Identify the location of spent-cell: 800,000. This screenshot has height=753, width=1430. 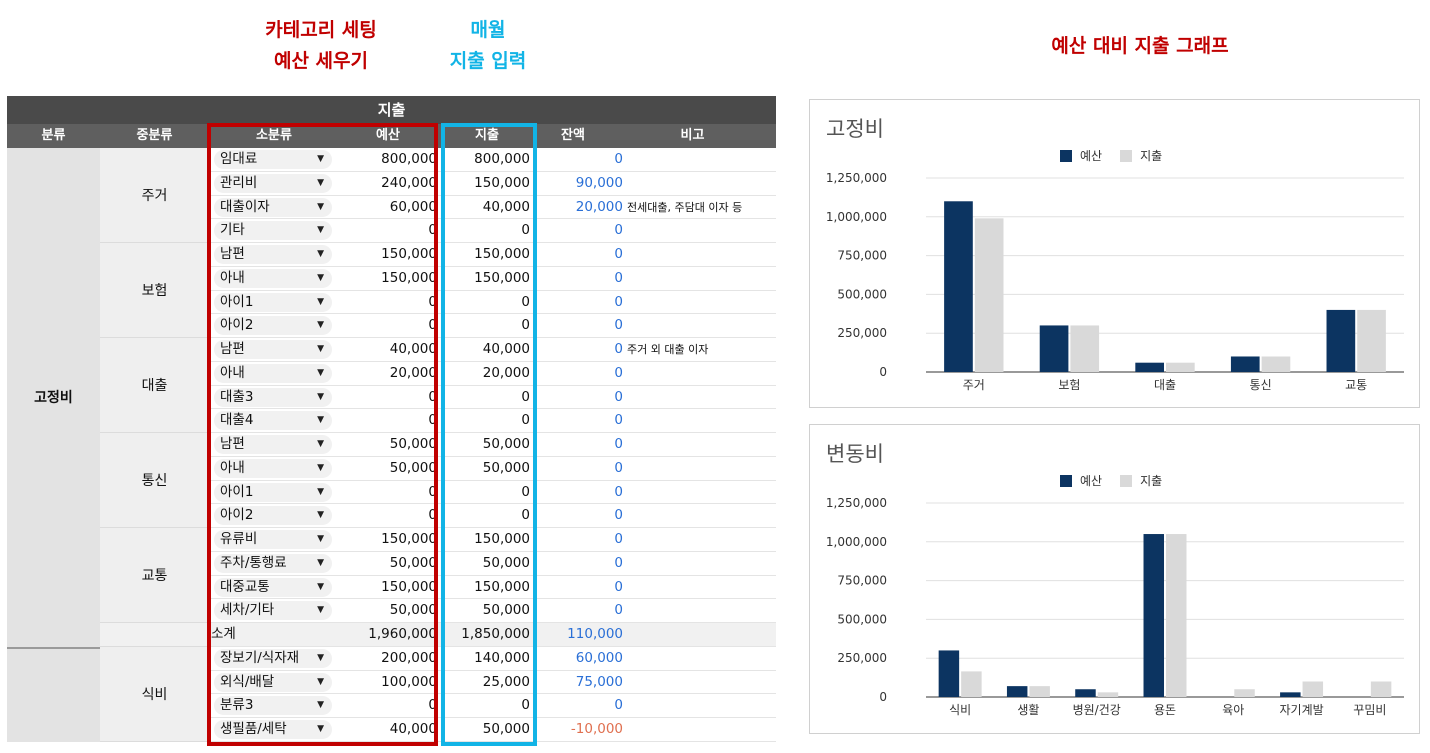
(502, 159).